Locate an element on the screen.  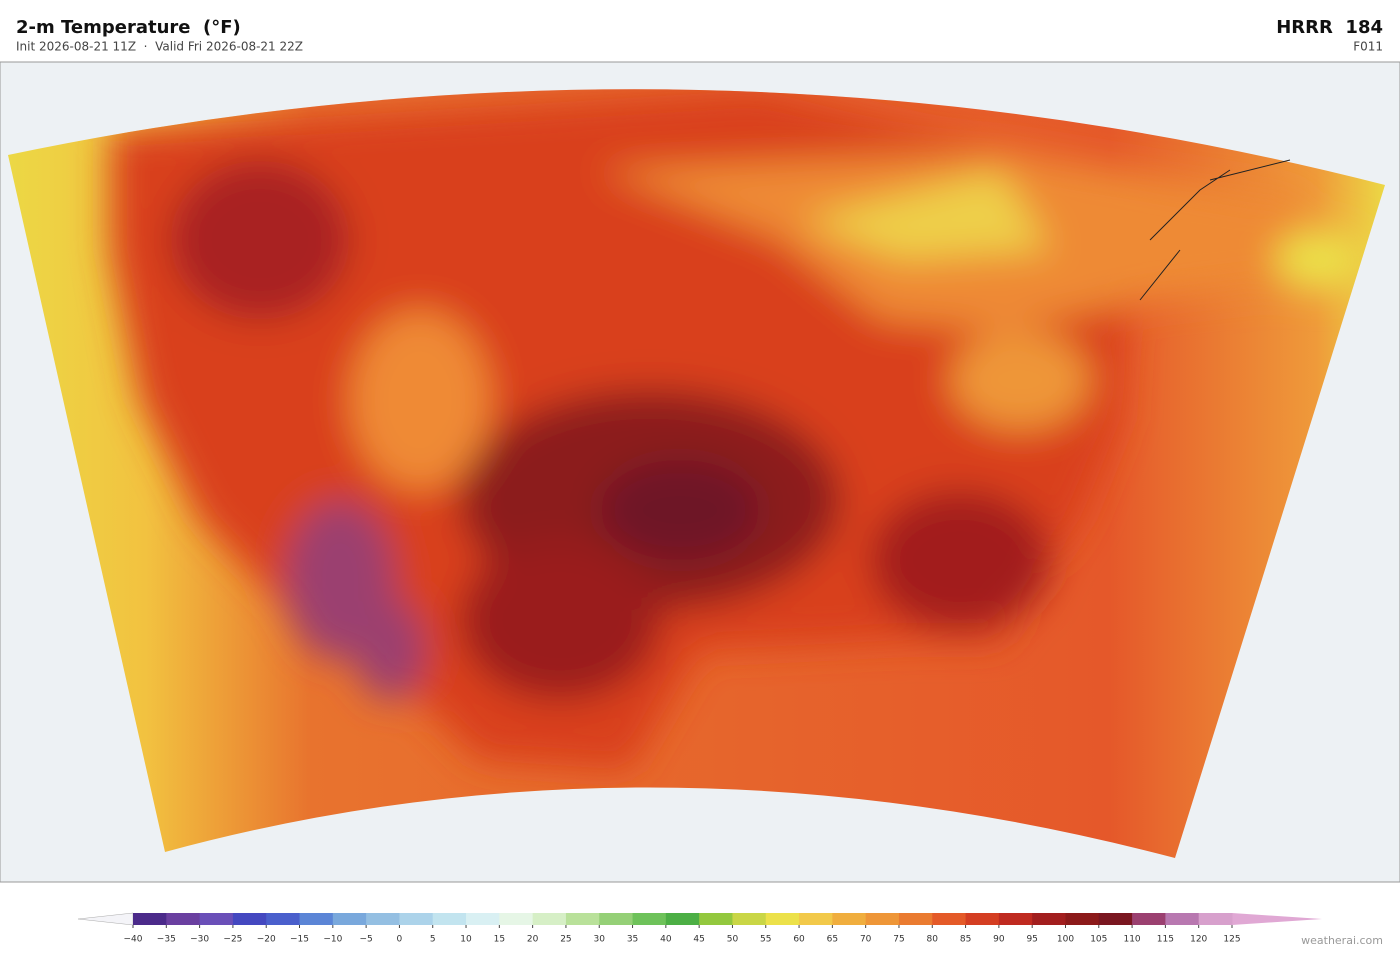
colorbar-tick-label: 60 is located at coordinates (799, 940).